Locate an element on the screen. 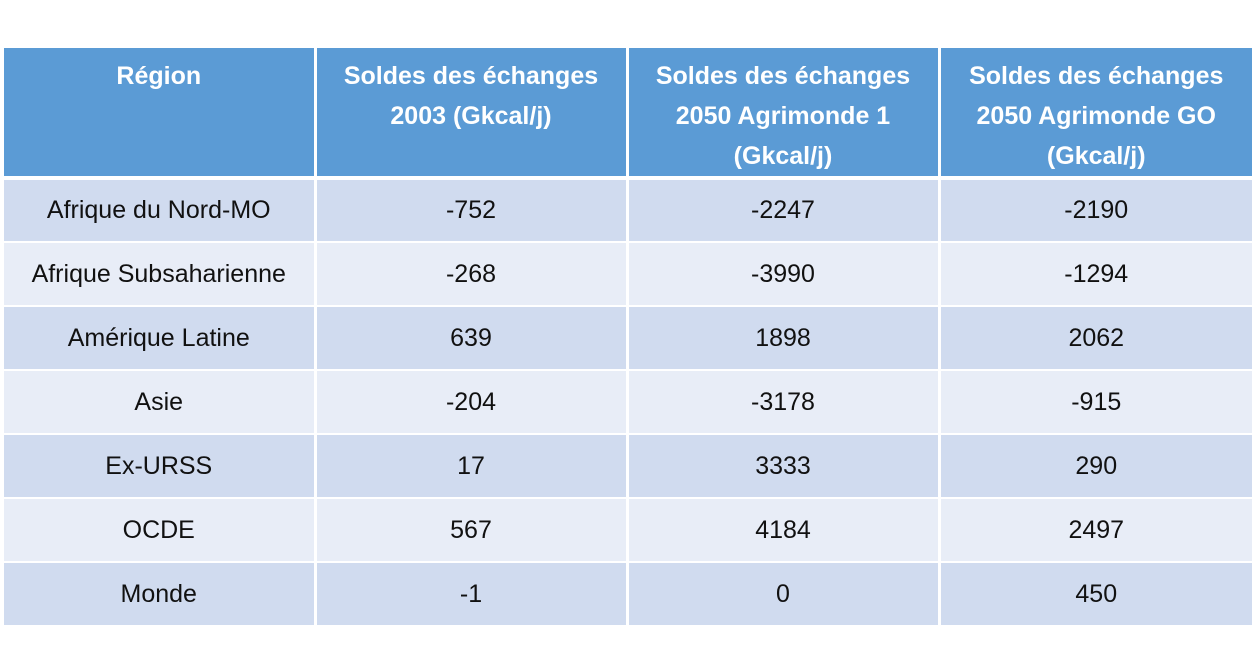  cell-region: Asie is located at coordinates (160, 402).